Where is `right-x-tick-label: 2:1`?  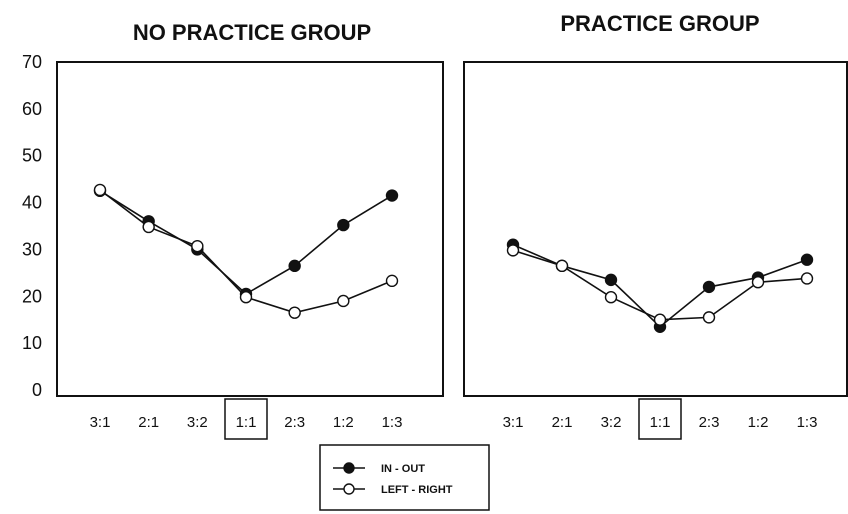
right-x-tick-label: 2:1 is located at coordinates (562, 422).